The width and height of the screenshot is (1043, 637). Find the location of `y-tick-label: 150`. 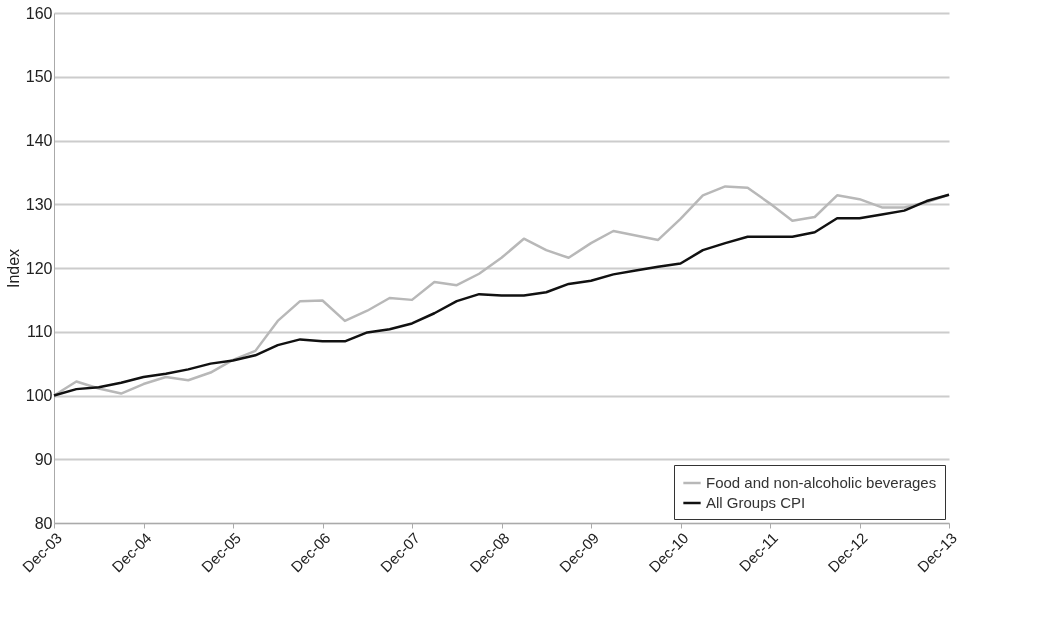

y-tick-label: 150 is located at coordinates (39, 77).